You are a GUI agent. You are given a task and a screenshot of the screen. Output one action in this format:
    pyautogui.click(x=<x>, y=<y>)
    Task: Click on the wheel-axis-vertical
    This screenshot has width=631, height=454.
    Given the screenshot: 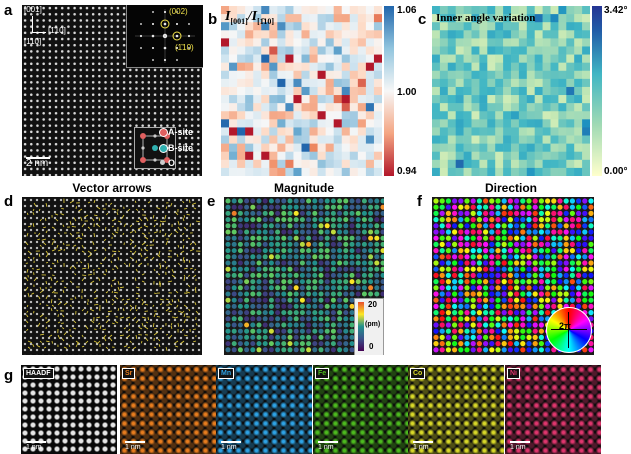 What is the action you would take?
    pyautogui.click(x=568, y=330)
    